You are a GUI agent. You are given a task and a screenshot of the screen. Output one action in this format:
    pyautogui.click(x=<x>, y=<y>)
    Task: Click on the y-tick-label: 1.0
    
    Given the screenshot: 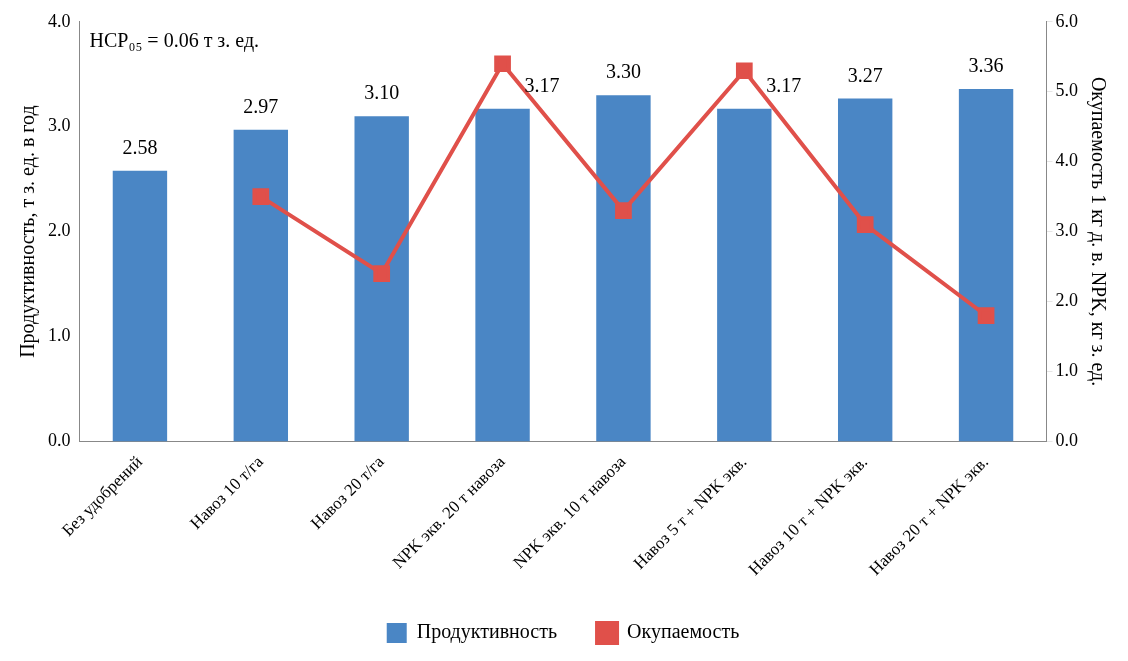 What is the action you would take?
    pyautogui.click(x=59, y=335)
    